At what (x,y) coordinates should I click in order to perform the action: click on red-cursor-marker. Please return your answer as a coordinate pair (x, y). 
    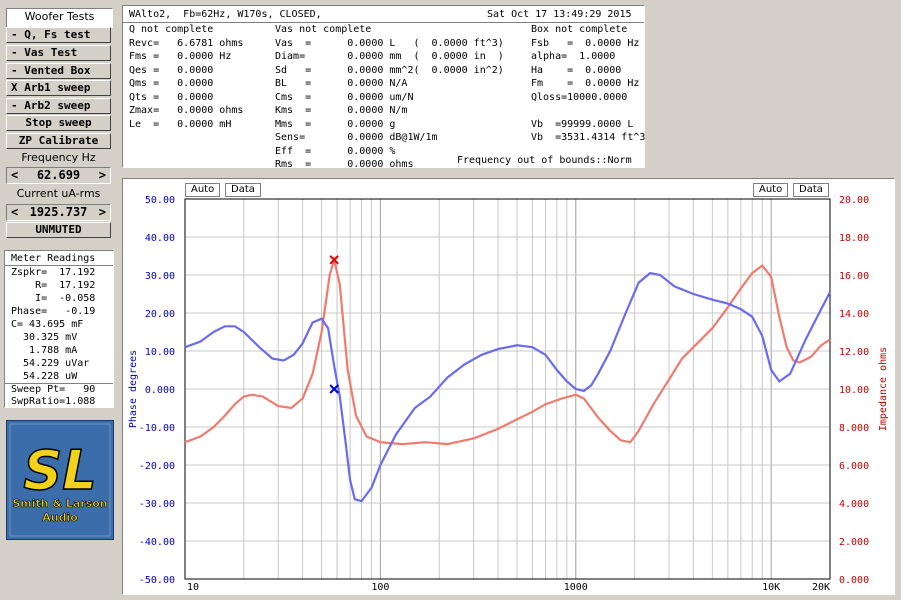
    Looking at the image, I should click on (334, 260).